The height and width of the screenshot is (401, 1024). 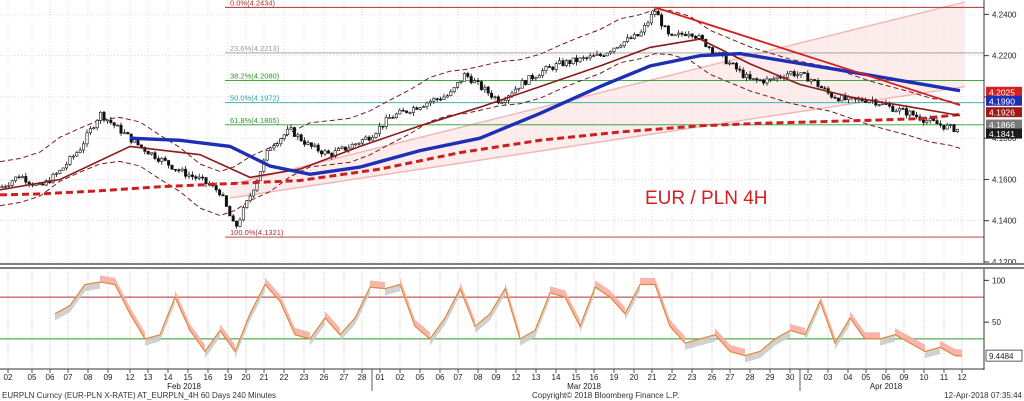 What do you see at coordinates (1004, 138) in the screenshot?
I see `y-tick-label: 4.1800` at bounding box center [1004, 138].